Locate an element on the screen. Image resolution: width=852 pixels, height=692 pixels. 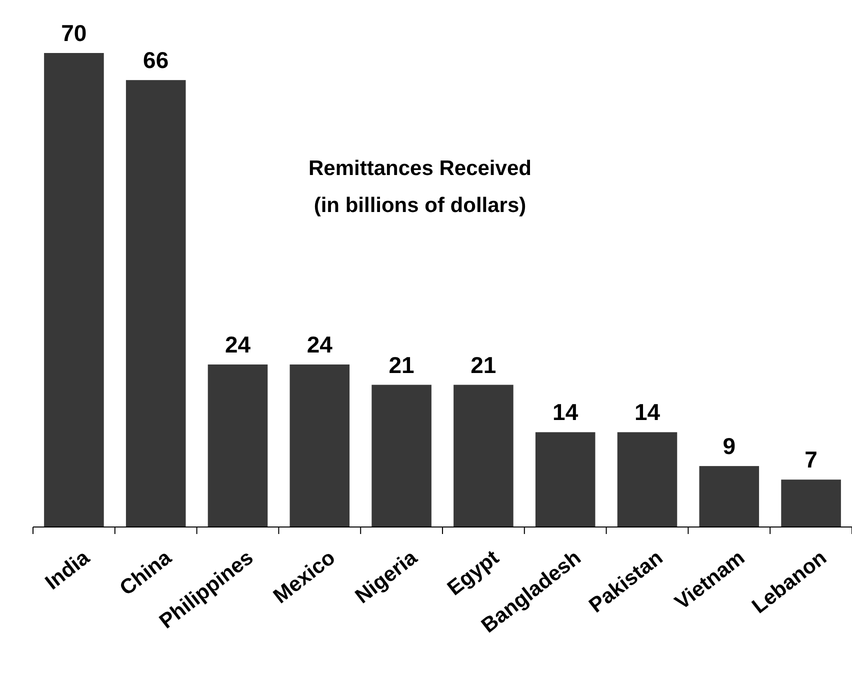
data-label: 7 is located at coordinates (811, 459).